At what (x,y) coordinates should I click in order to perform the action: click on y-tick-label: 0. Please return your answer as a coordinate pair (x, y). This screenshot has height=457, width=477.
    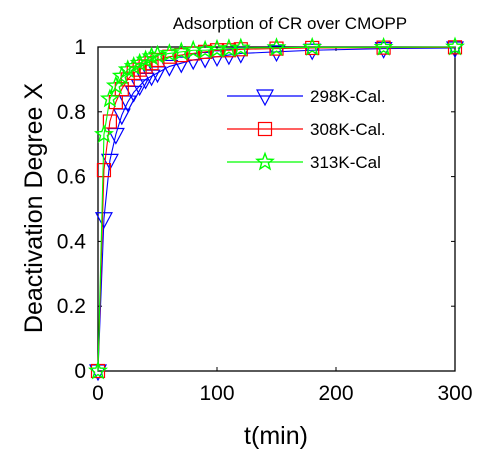
    Looking at the image, I should click on (80, 371).